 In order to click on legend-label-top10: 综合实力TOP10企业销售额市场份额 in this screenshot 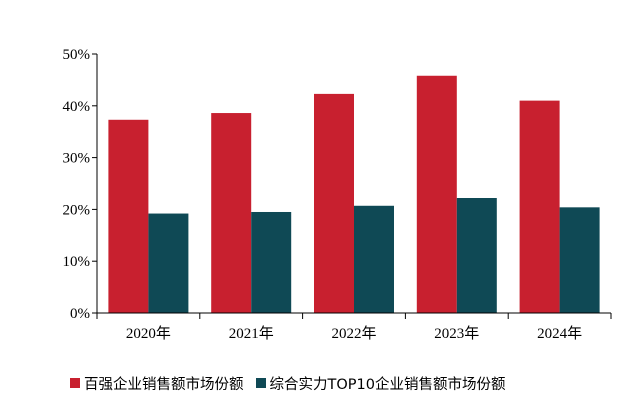, I will do `click(387, 384)`.